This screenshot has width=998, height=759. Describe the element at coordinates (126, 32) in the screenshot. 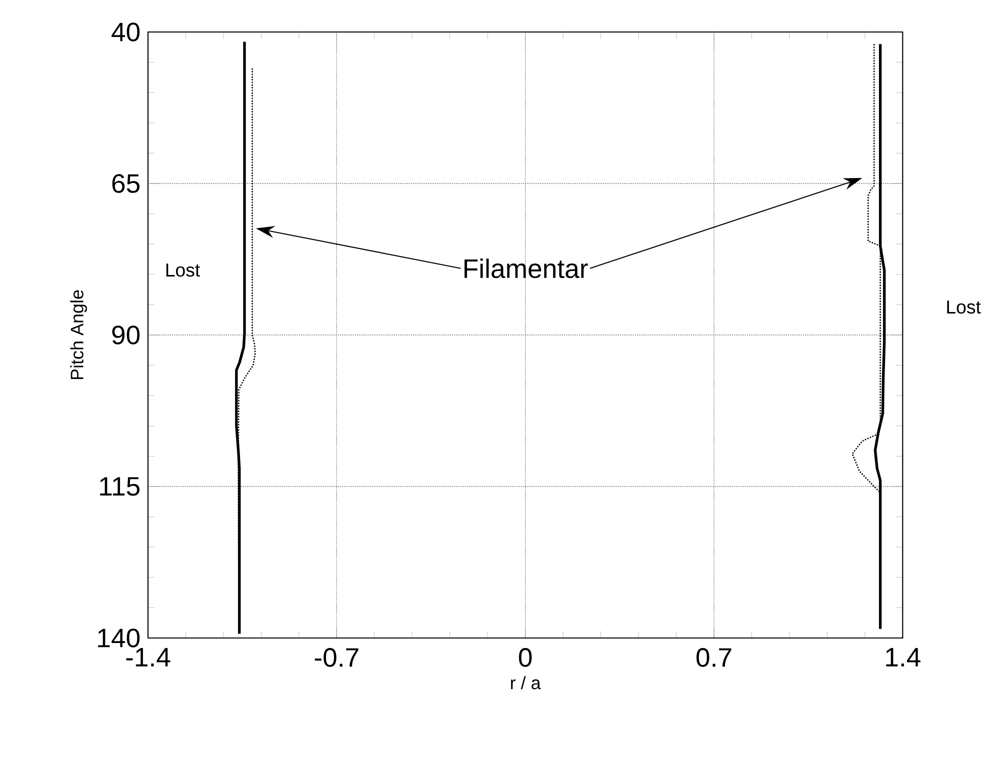

I see `y-tick-label: 40` at that location.